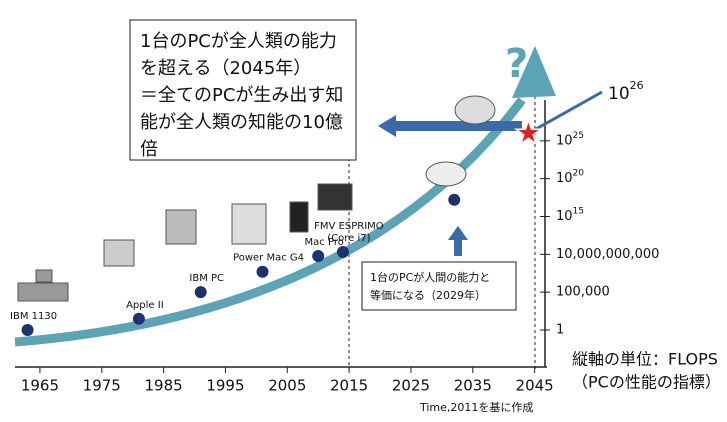 The height and width of the screenshot is (422, 727). I want to click on y-tick-exponent: 25, so click(578, 135).